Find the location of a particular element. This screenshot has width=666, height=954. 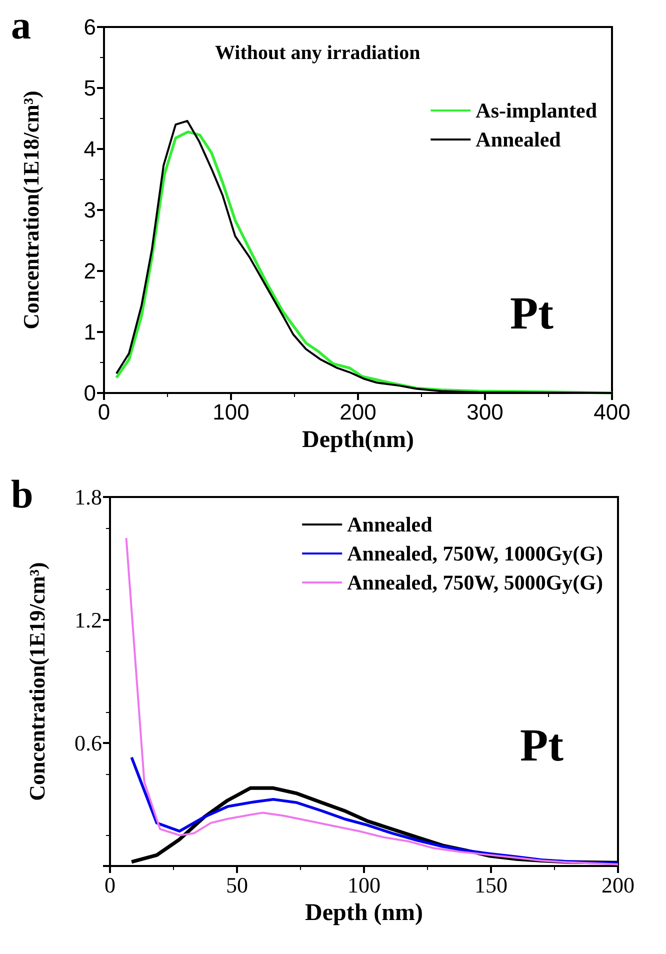

y-tick-label: 0.6 is located at coordinates (88, 743).